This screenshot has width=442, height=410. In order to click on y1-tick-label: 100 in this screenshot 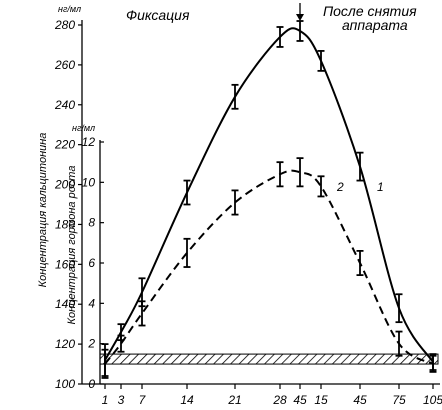, I will do `click(65, 384)`.